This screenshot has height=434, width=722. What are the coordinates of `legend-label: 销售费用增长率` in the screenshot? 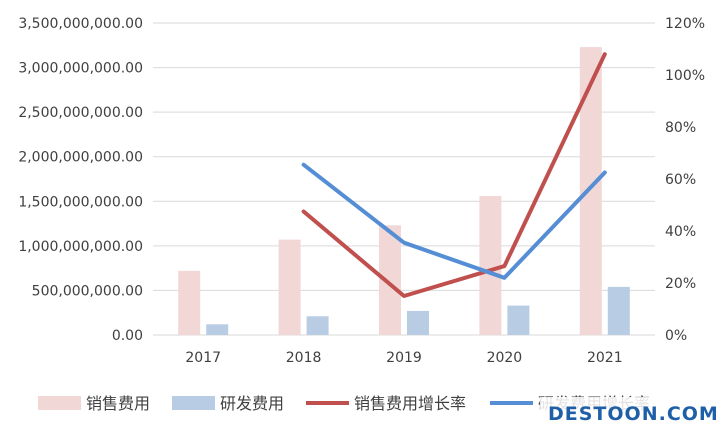 It's located at (410, 403).